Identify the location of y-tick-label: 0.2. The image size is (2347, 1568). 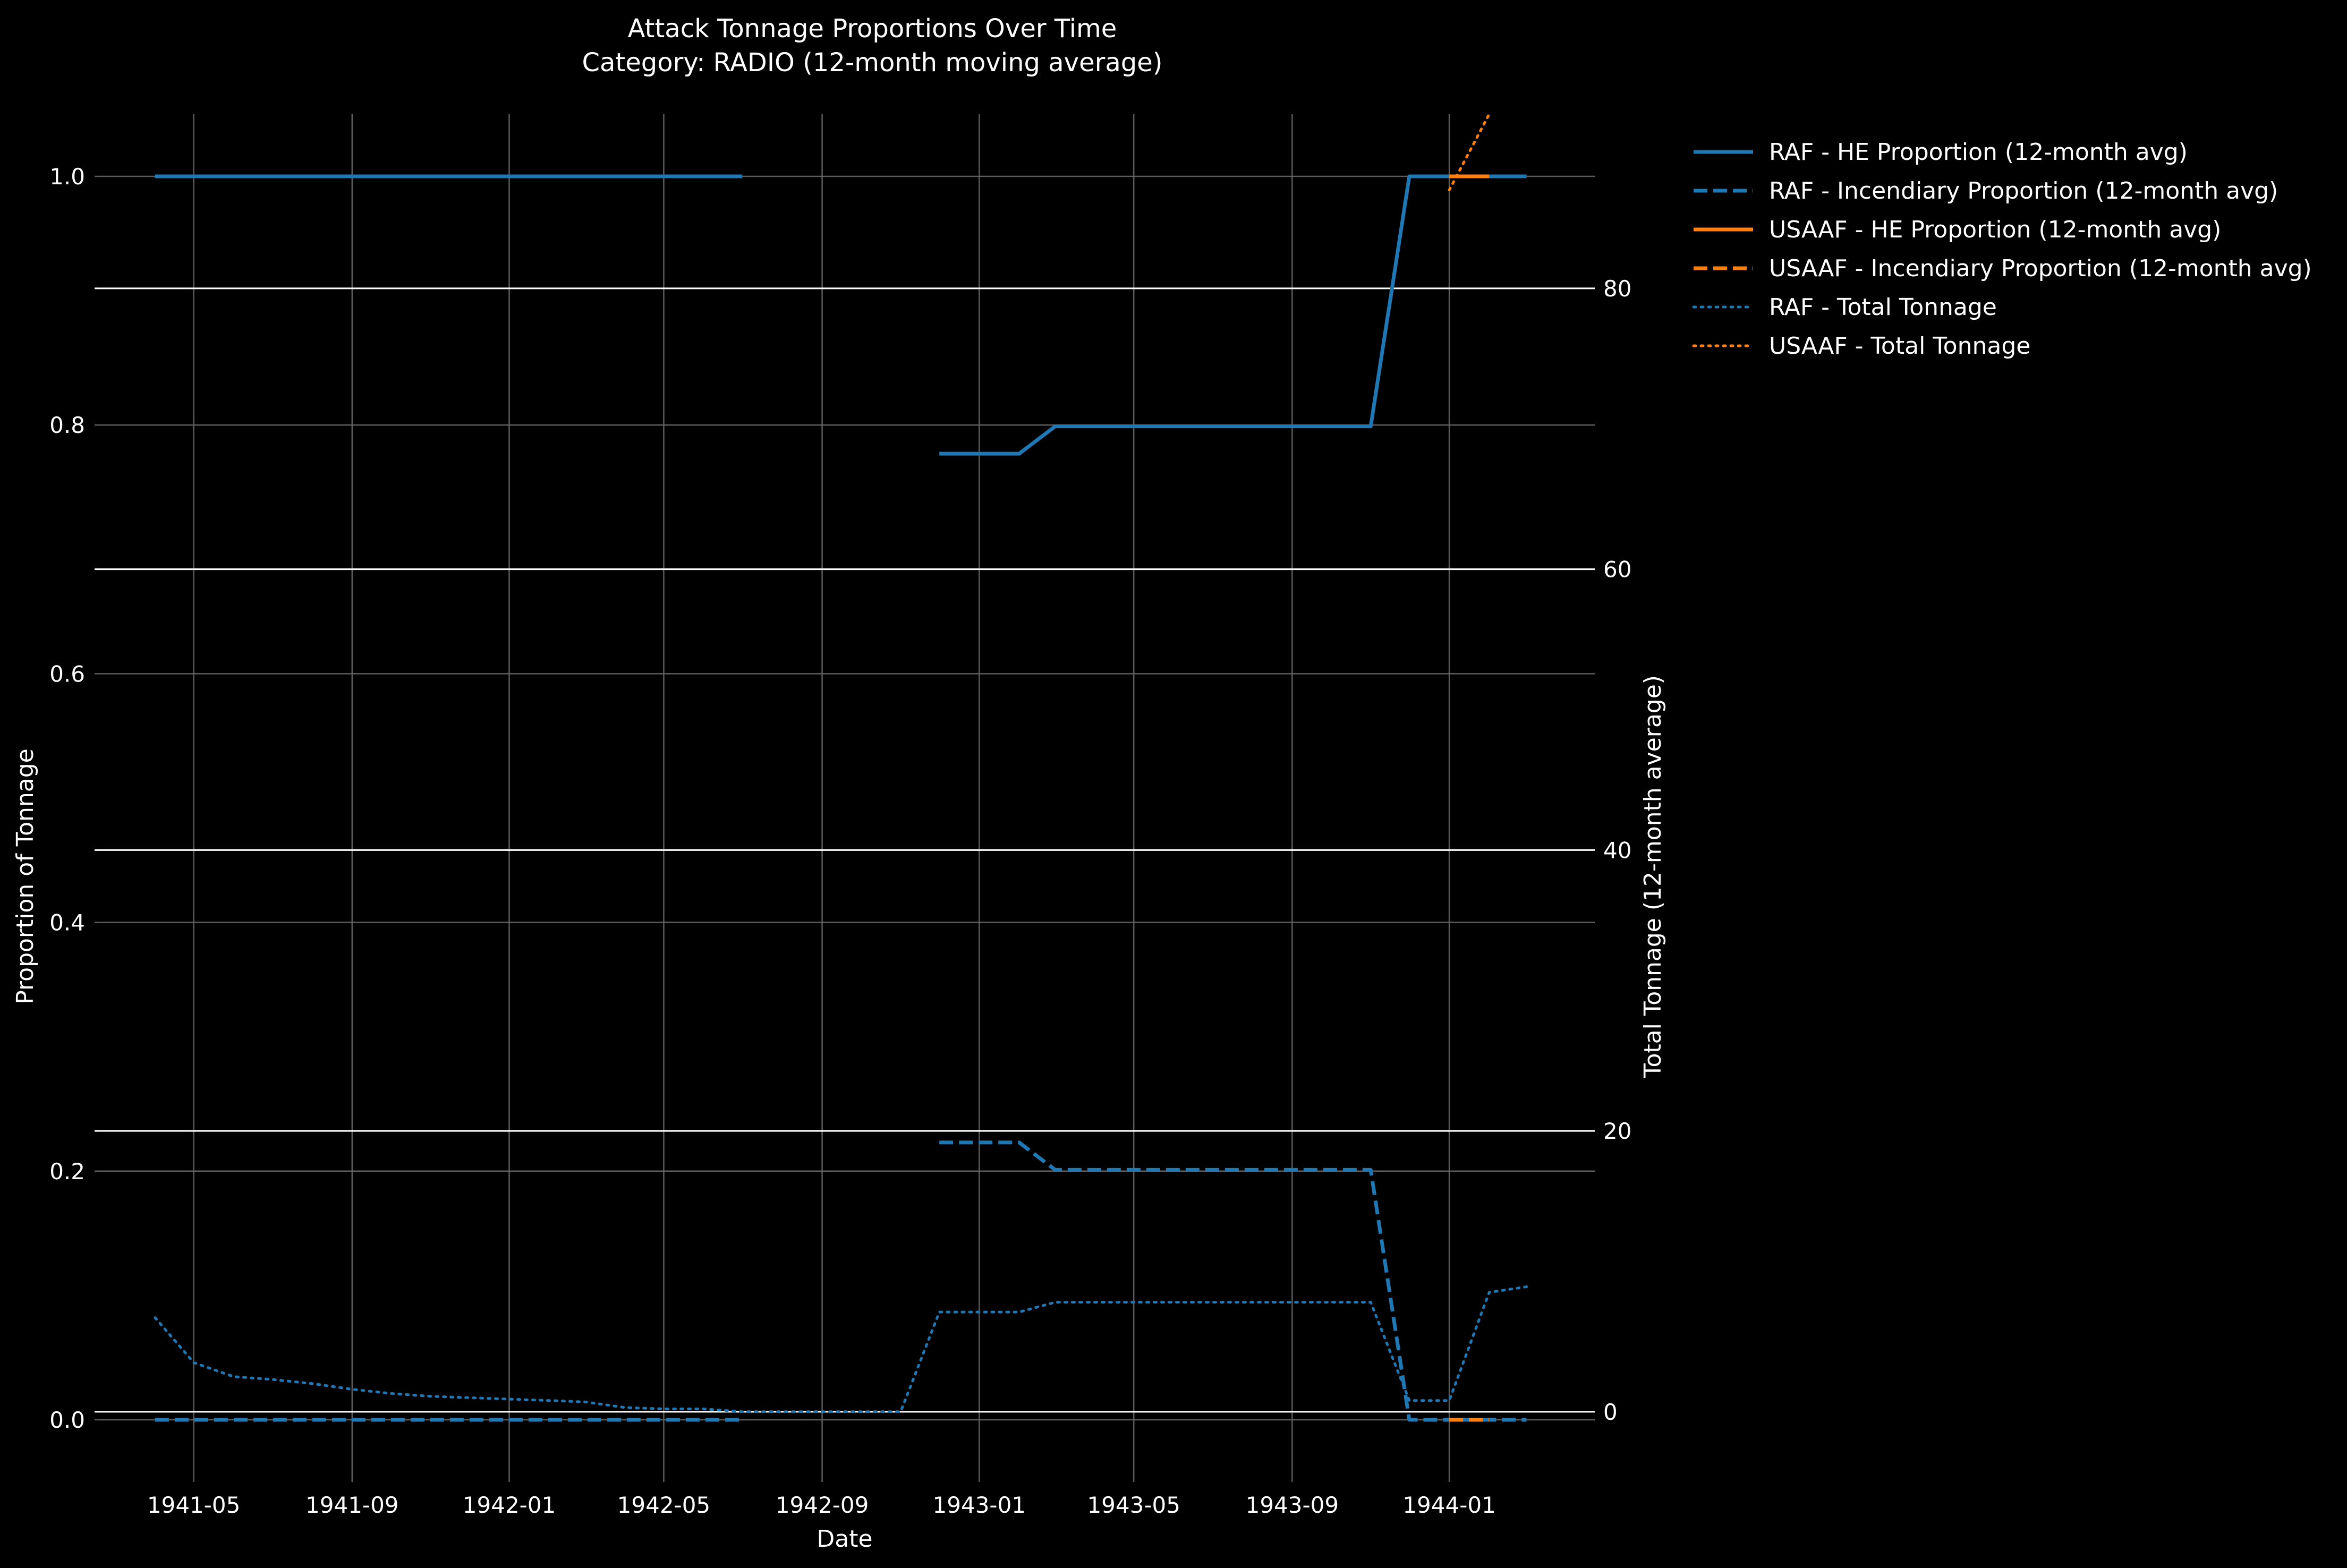
(67, 1171).